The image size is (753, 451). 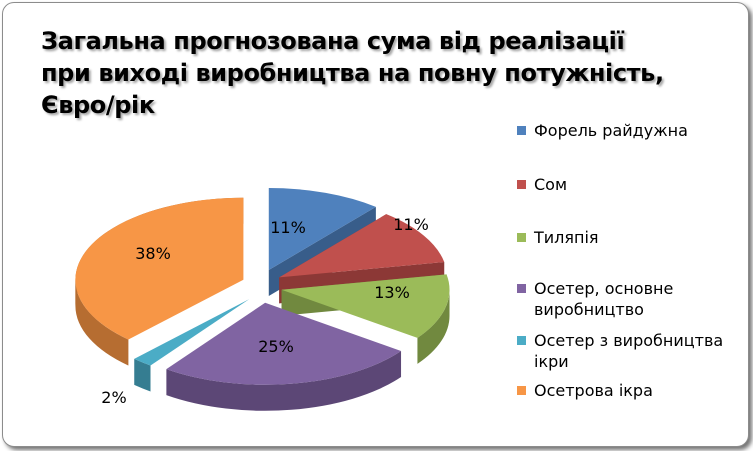 I want to click on legend-item-trout: Форель райдужна, so click(x=602, y=130).